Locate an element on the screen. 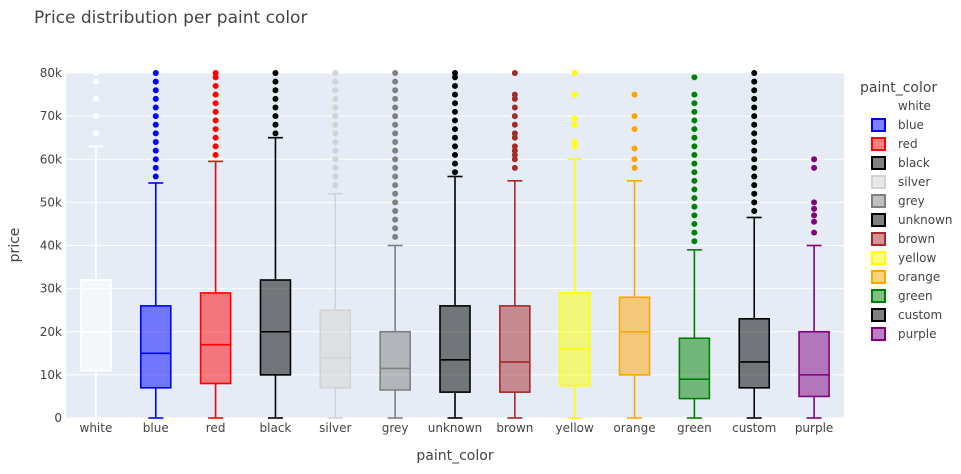 The width and height of the screenshot is (961, 474). y-tick-label: 80k is located at coordinates (51, 73).